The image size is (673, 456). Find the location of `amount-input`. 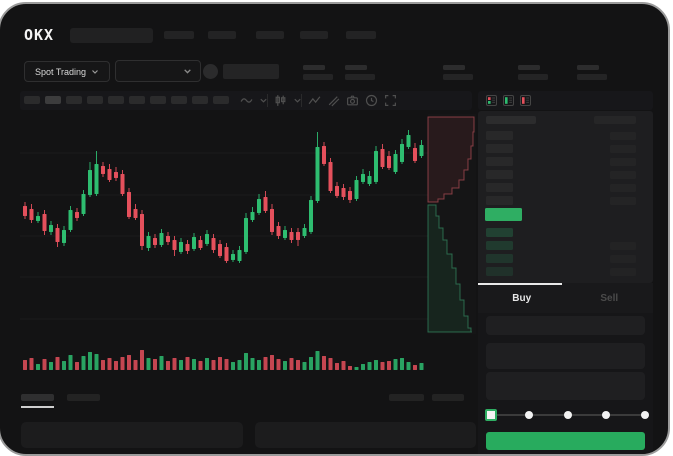

amount-input is located at coordinates (565, 356).